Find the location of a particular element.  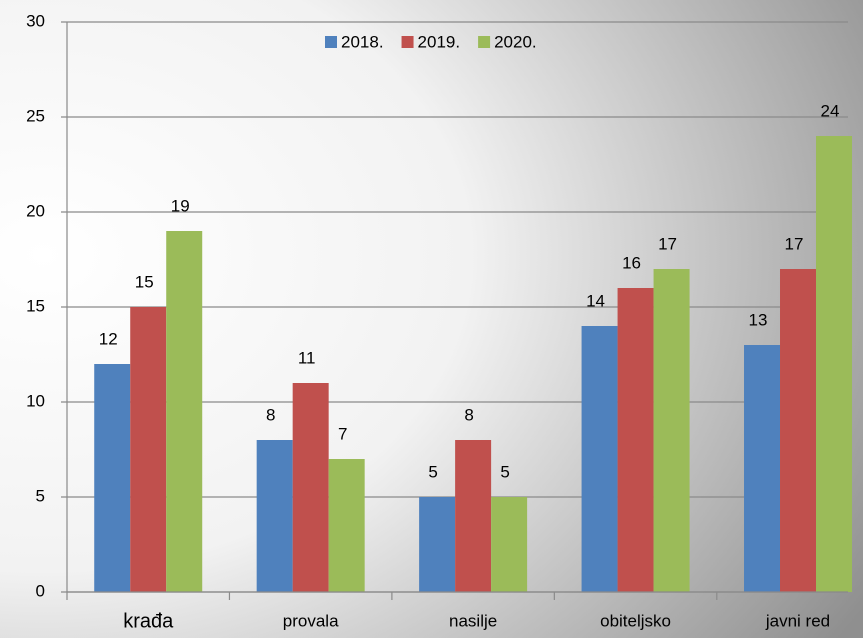

y-tick-label: 0 is located at coordinates (40, 590).